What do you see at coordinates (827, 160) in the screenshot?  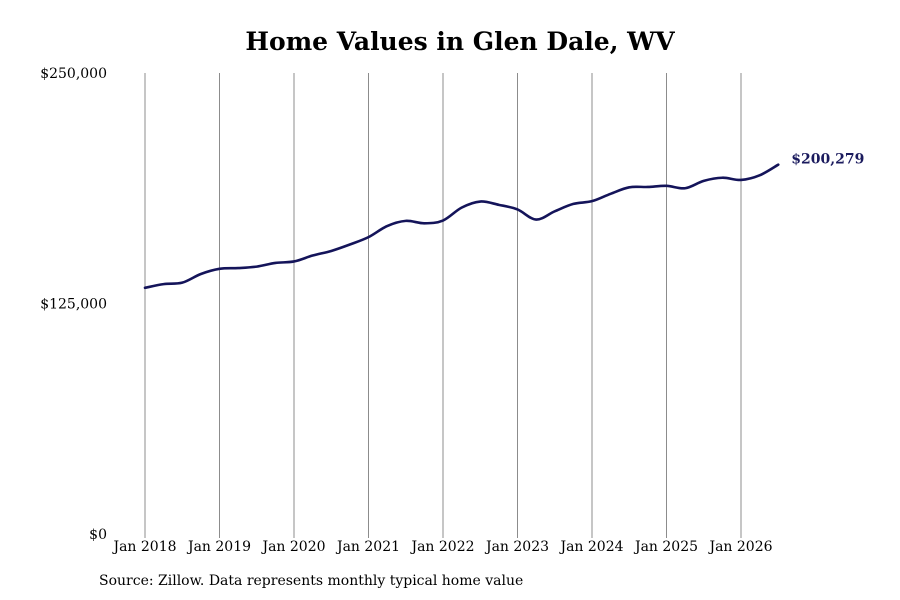 I see `end-value-label: $200,279` at bounding box center [827, 160].